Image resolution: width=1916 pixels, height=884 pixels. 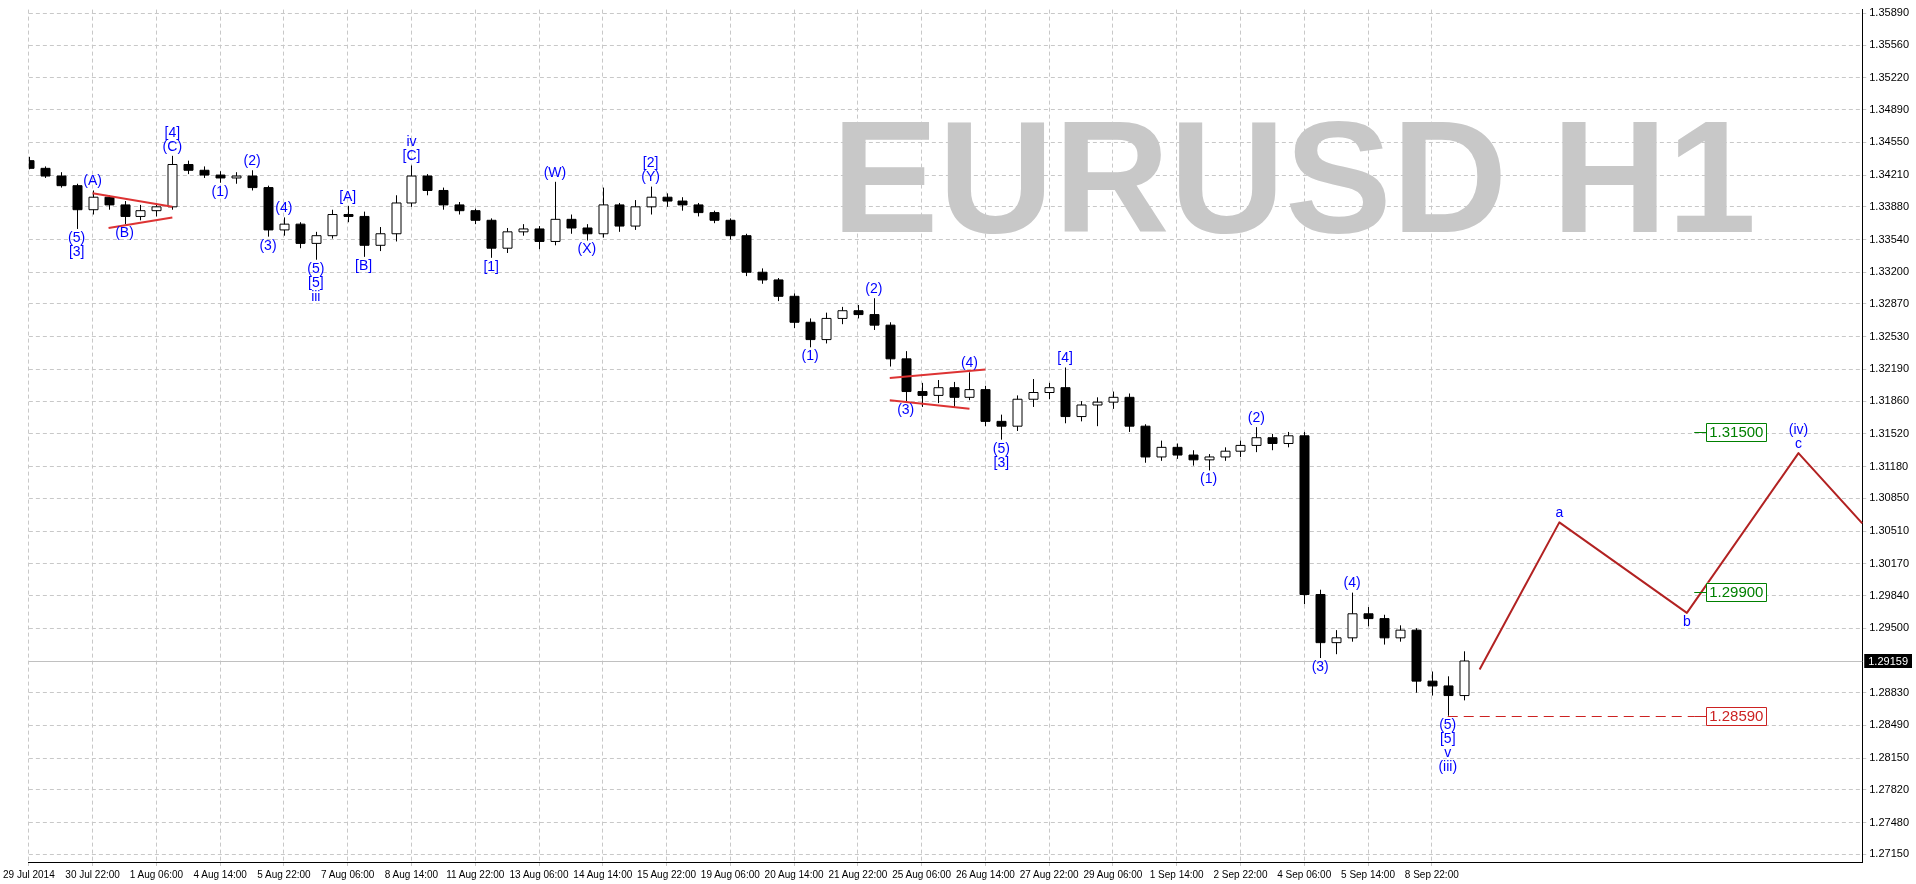 I want to click on y-tick-label: 1.27150, so click(x=1889, y=853).